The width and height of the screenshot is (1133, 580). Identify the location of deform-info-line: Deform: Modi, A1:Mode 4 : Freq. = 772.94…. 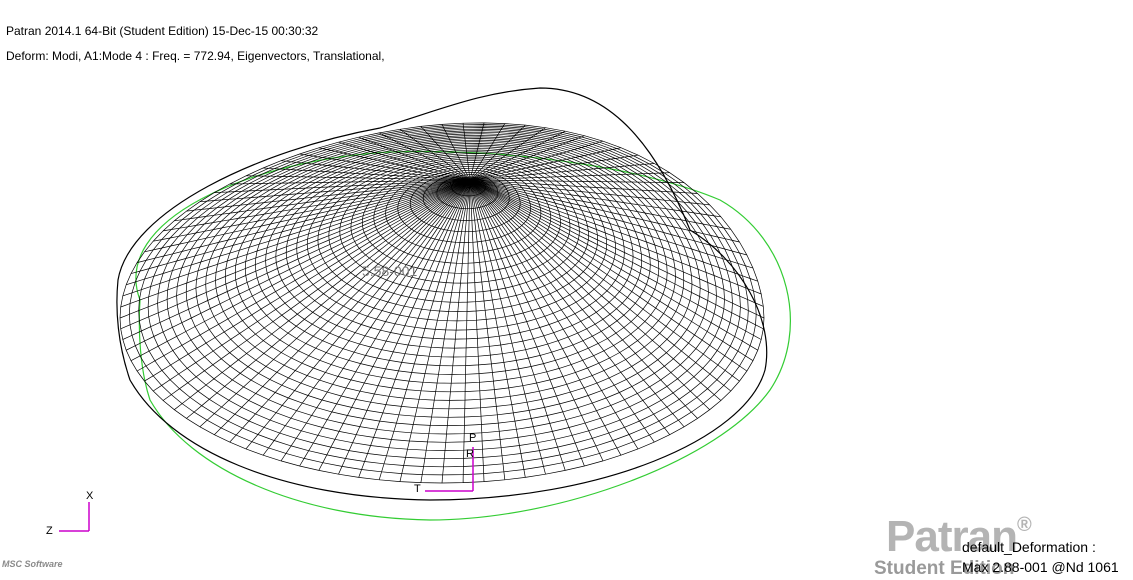
(195, 56).